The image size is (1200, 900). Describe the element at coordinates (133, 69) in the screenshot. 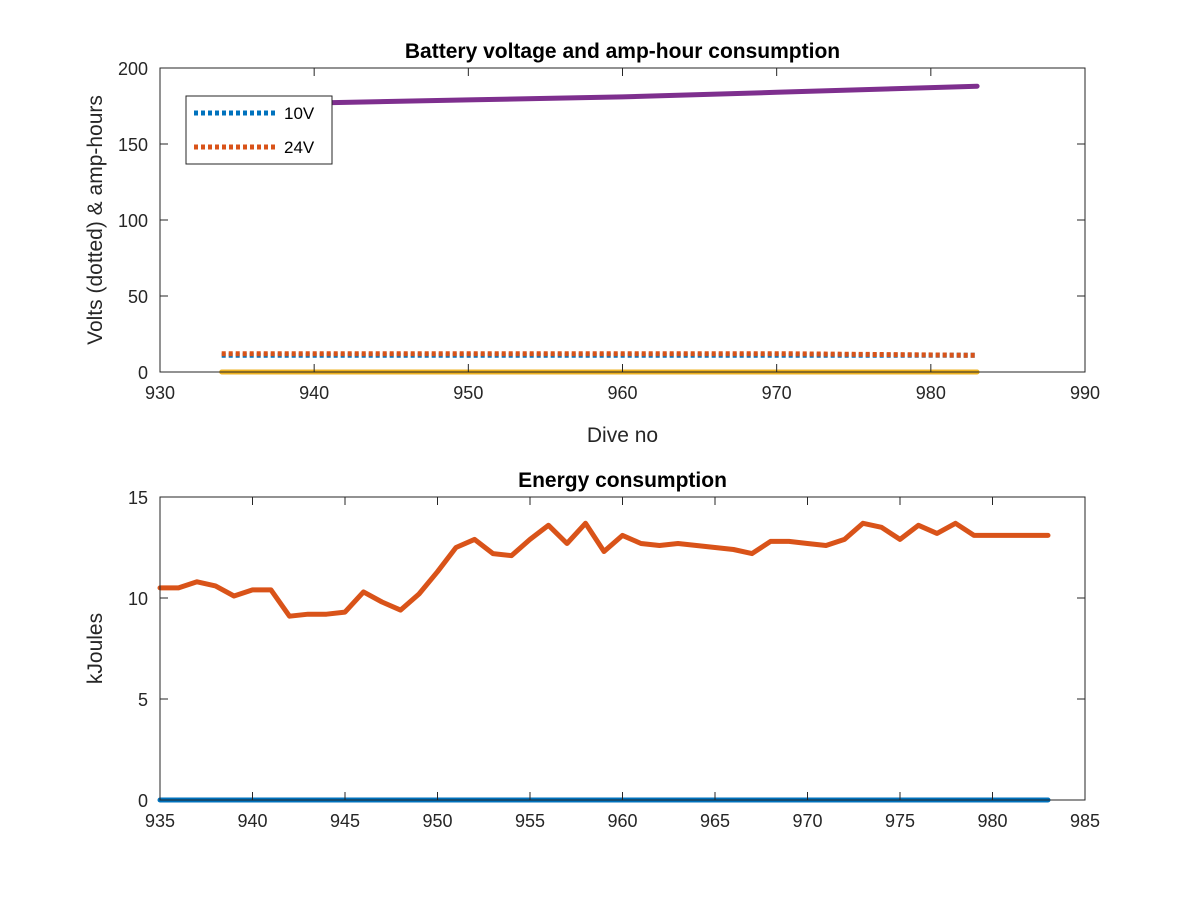

I see `y-tick-label: 200` at that location.